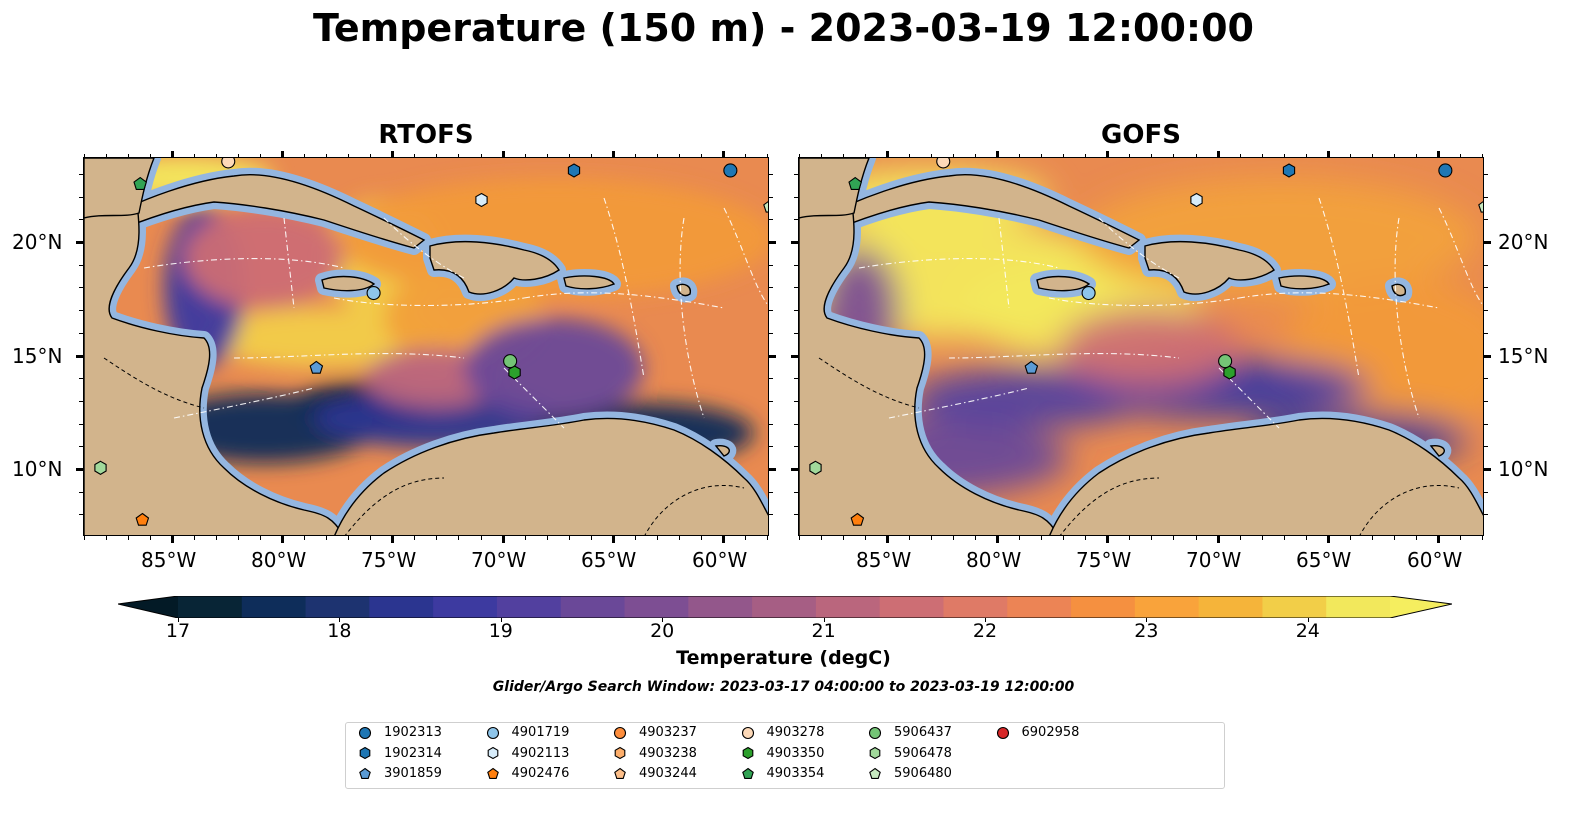  I want to click on lat-label-10n: 10°N, so click(37, 469).